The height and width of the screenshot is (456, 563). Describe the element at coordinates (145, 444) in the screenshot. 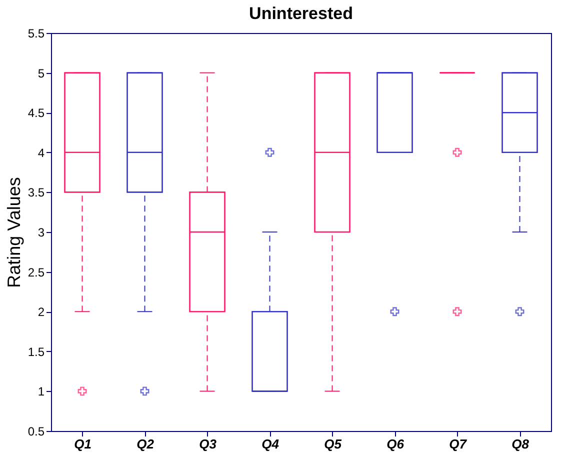

I see `x-tick-label: Q2` at that location.